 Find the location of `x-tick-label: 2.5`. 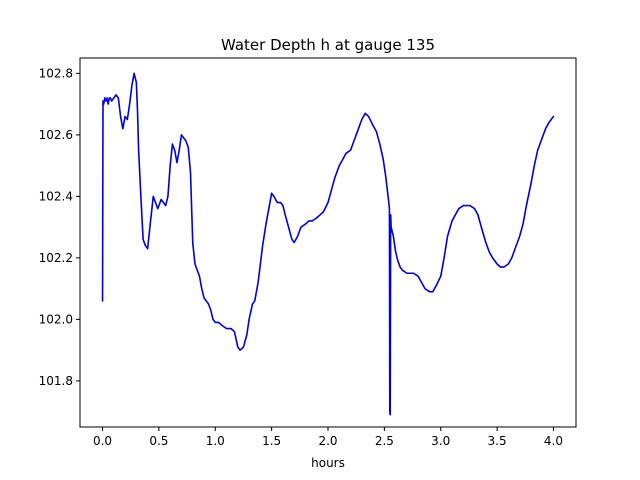

x-tick-label: 2.5 is located at coordinates (384, 441).